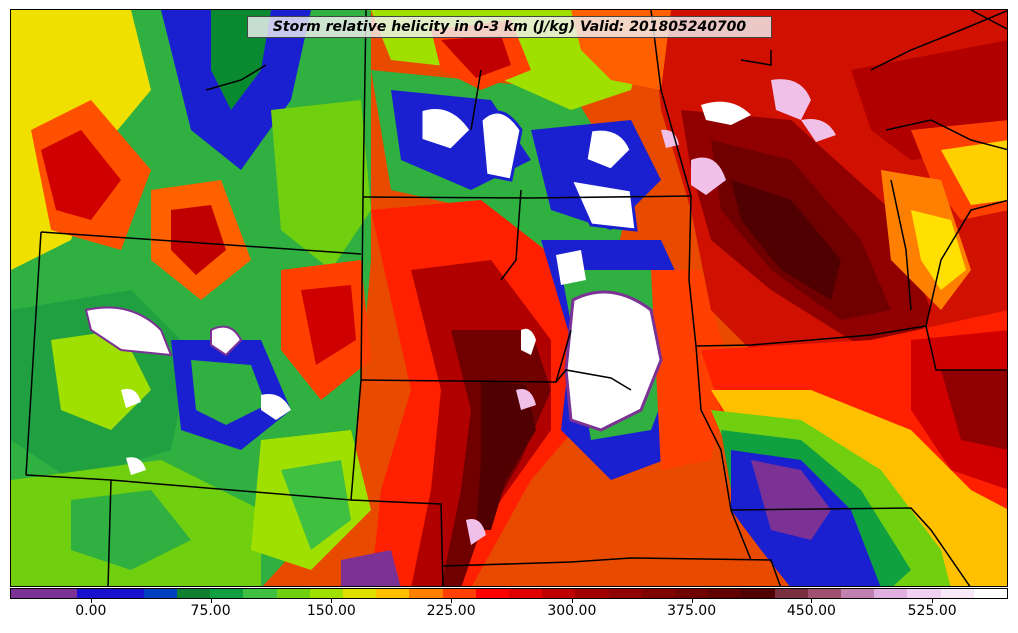 The height and width of the screenshot is (633, 1018). I want to click on colorbar, so click(509, 593).